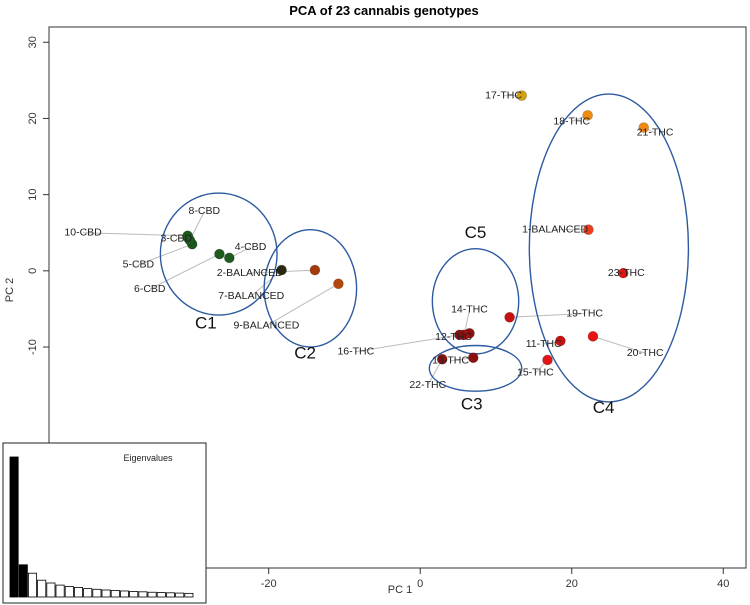  I want to click on point-label: 15-THC, so click(535, 373).